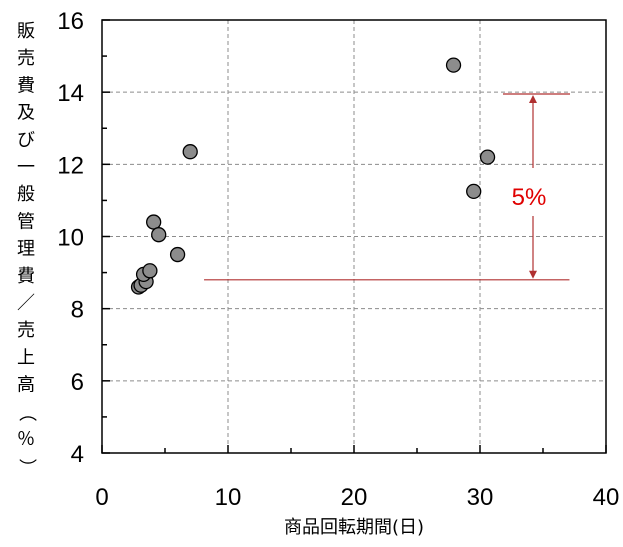  I want to click on annotation-label: 5%, so click(529, 197).